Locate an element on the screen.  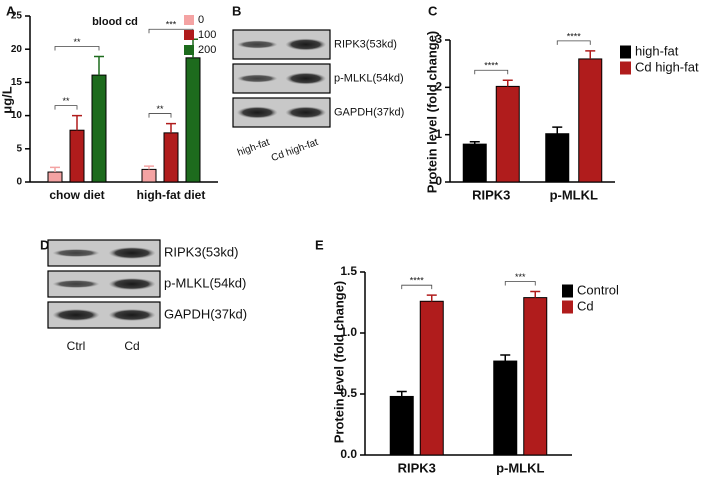
x-tick-label: chow diet is located at coordinates (76, 195).